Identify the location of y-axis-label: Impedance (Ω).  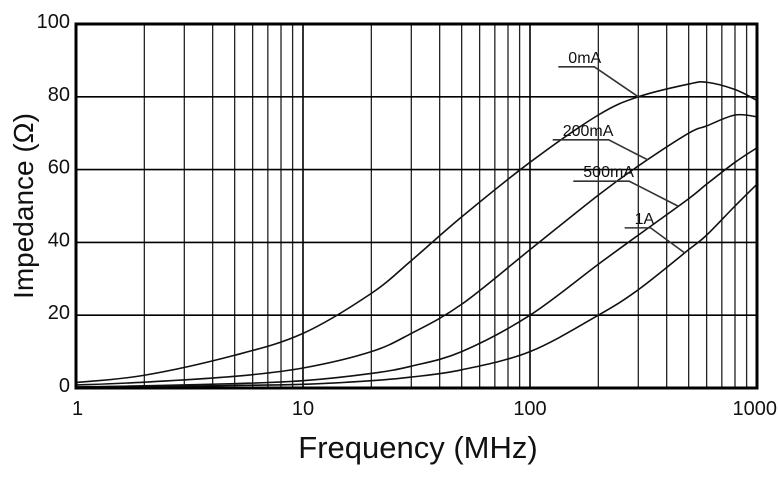
(23, 206).